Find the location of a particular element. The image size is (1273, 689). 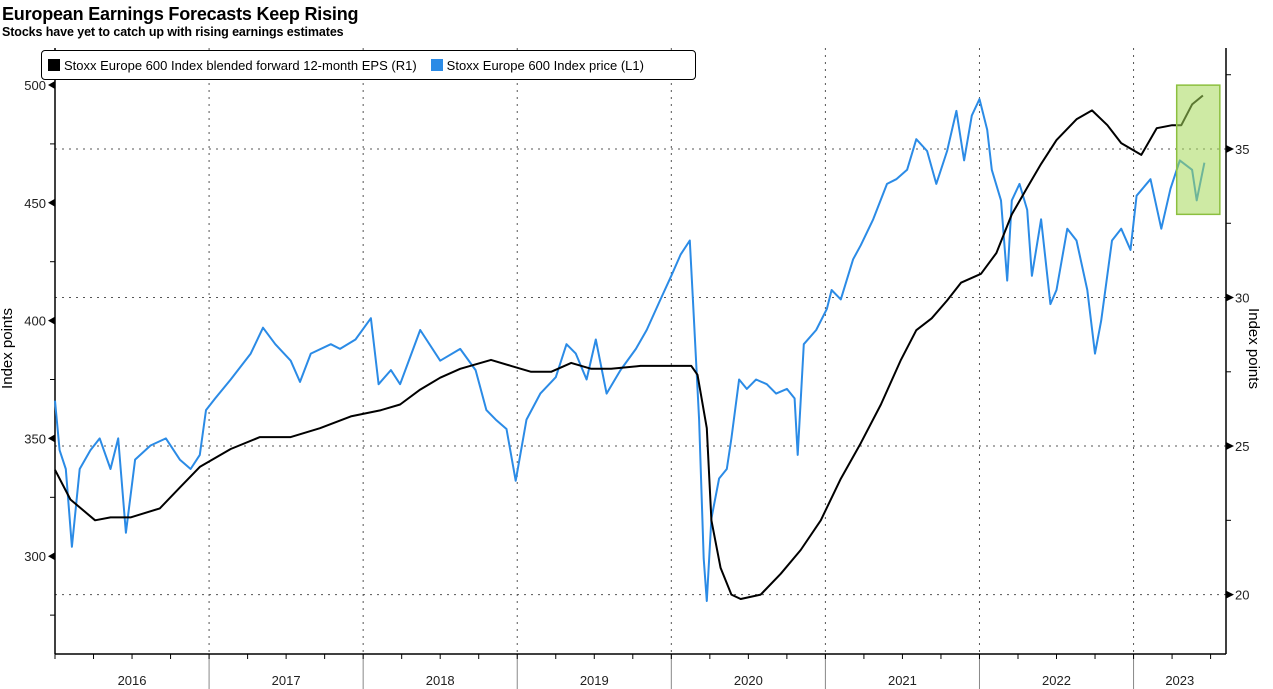

x-tick-label: 2020 is located at coordinates (748, 680).